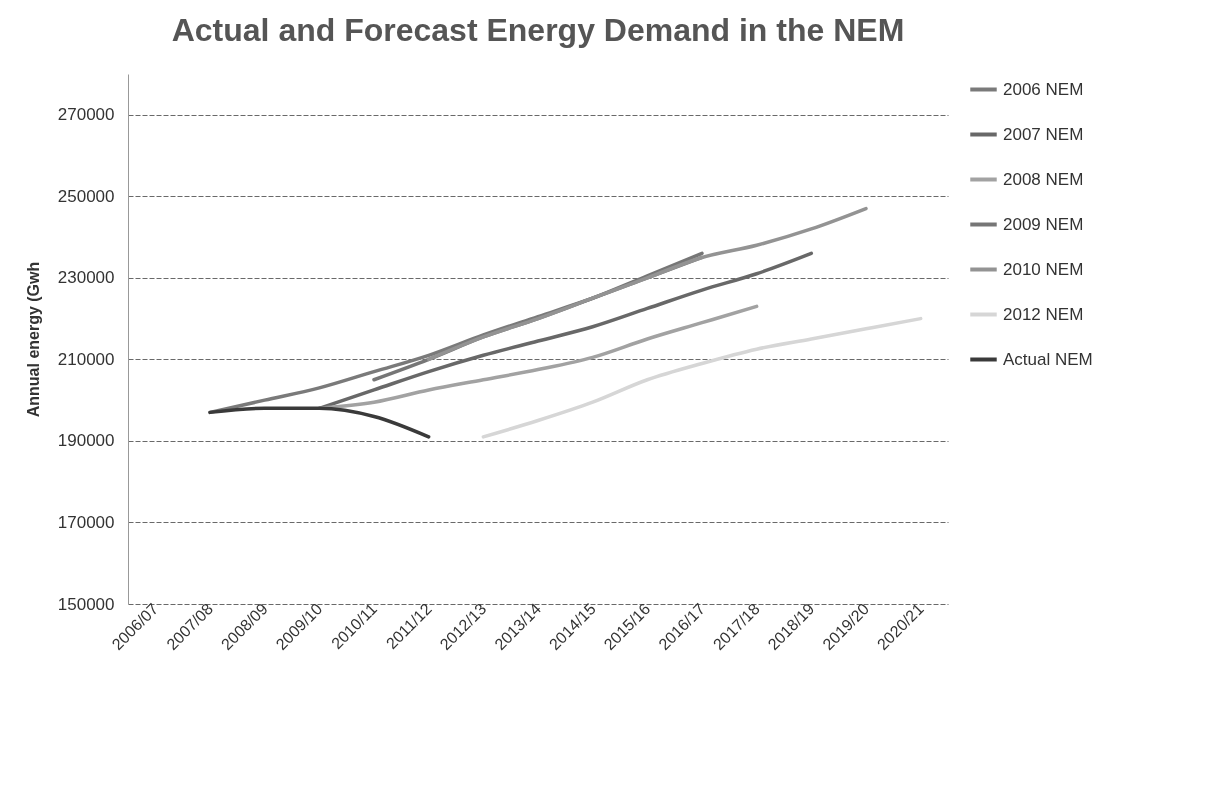  What do you see at coordinates (86, 278) in the screenshot?
I see `y-tick-label: 230000` at bounding box center [86, 278].